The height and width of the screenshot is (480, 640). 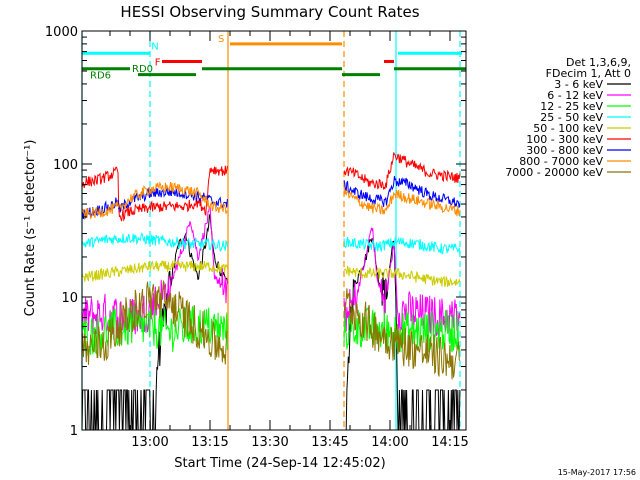 What do you see at coordinates (209, 442) in the screenshot?
I see `x-tick-label-2: 13:15` at bounding box center [209, 442].